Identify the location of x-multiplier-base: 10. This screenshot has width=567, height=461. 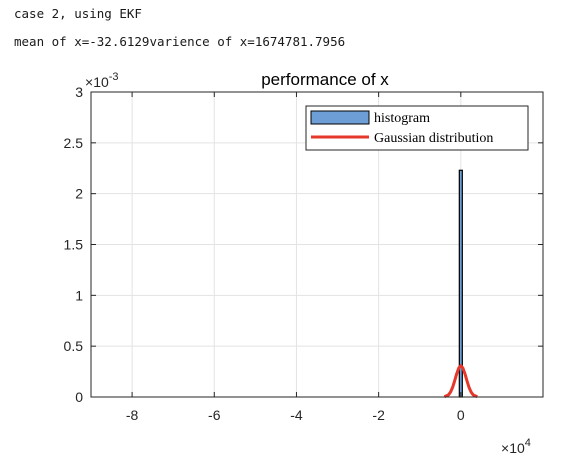
(517, 448).